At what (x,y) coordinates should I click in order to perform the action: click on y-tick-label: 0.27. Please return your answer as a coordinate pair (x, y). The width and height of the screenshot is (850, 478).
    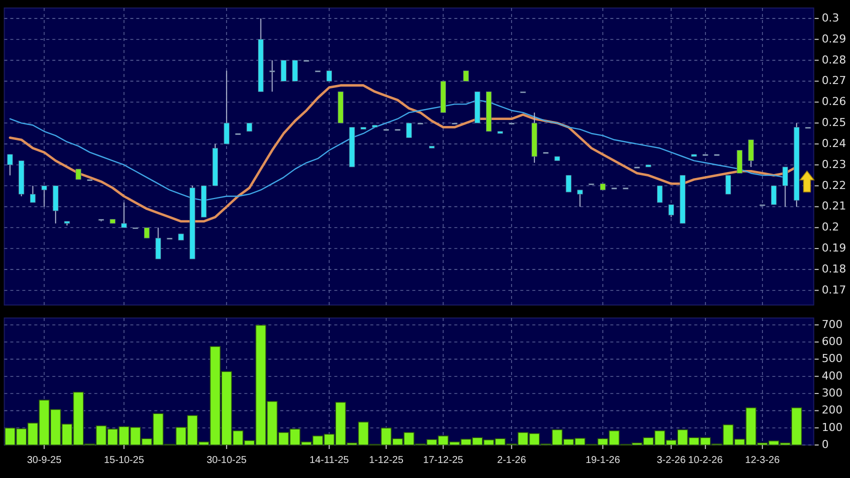
    Looking at the image, I should click on (834, 81).